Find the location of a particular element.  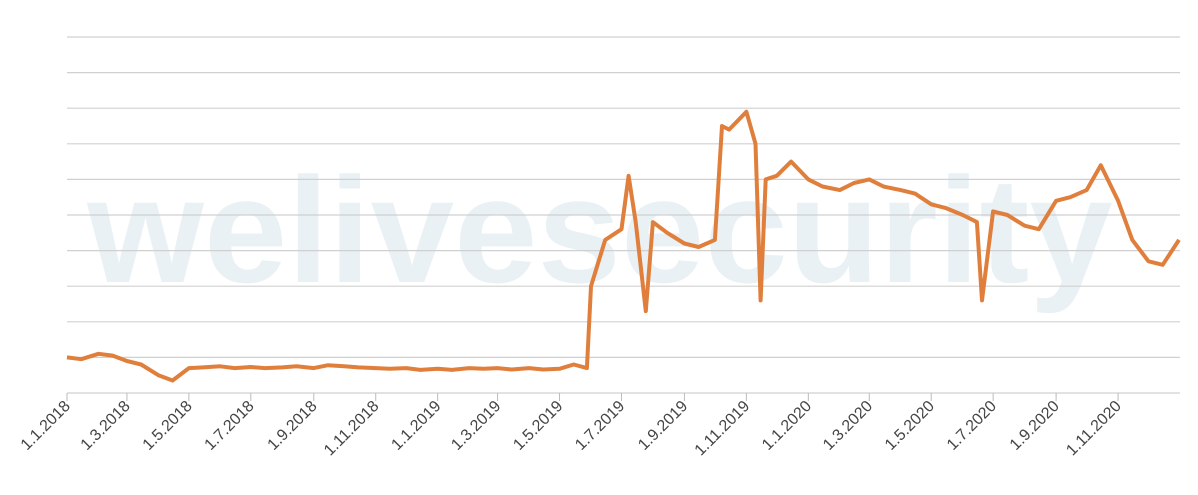

x-tick-label: 1.5.2018 is located at coordinates (168, 426).